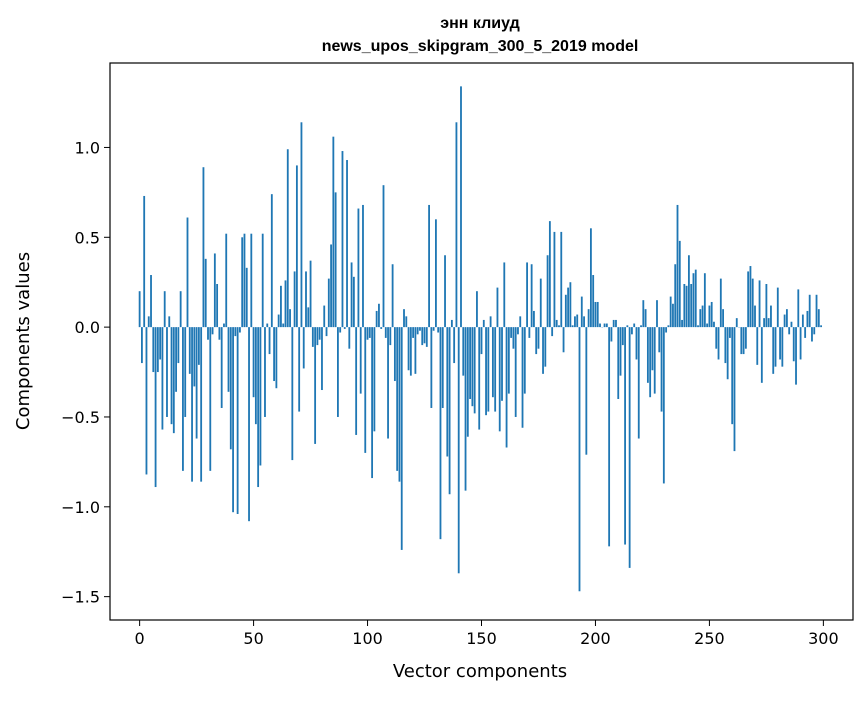 The width and height of the screenshot is (867, 701). Describe the element at coordinates (140, 638) in the screenshot. I see `x-tick-label: 0` at that location.